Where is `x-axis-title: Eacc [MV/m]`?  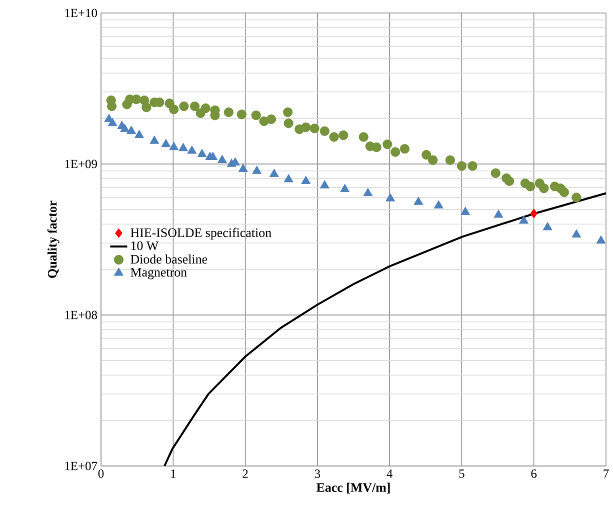
x-axis-title: Eacc [MV/m] is located at coordinates (353, 488).